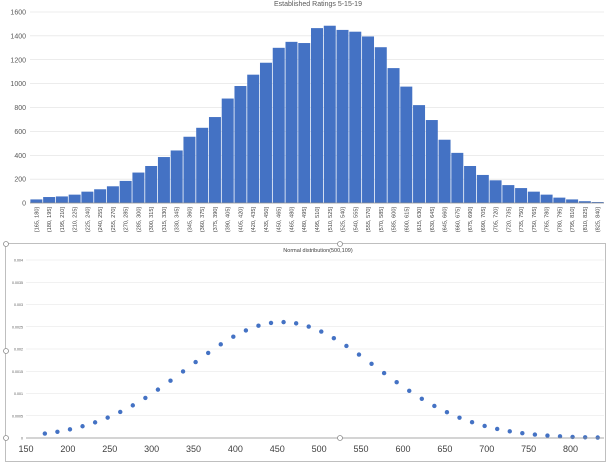 This screenshot has height=467, width=610. Describe the element at coordinates (292, 220) in the screenshot. I see `histogram-x-tick-label: (465, 480]` at that location.